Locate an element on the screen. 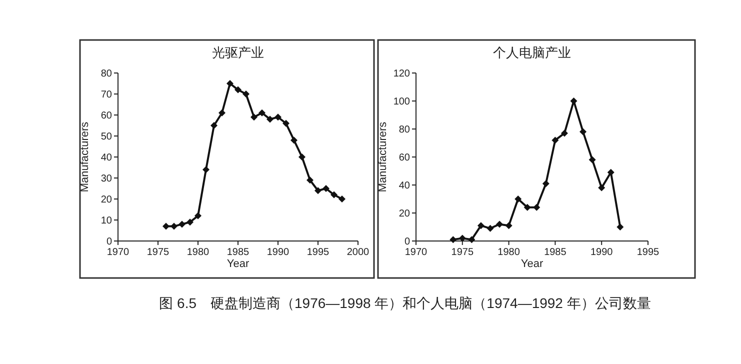 The image size is (741, 364). y-tick-label: 50 is located at coordinates (106, 137).